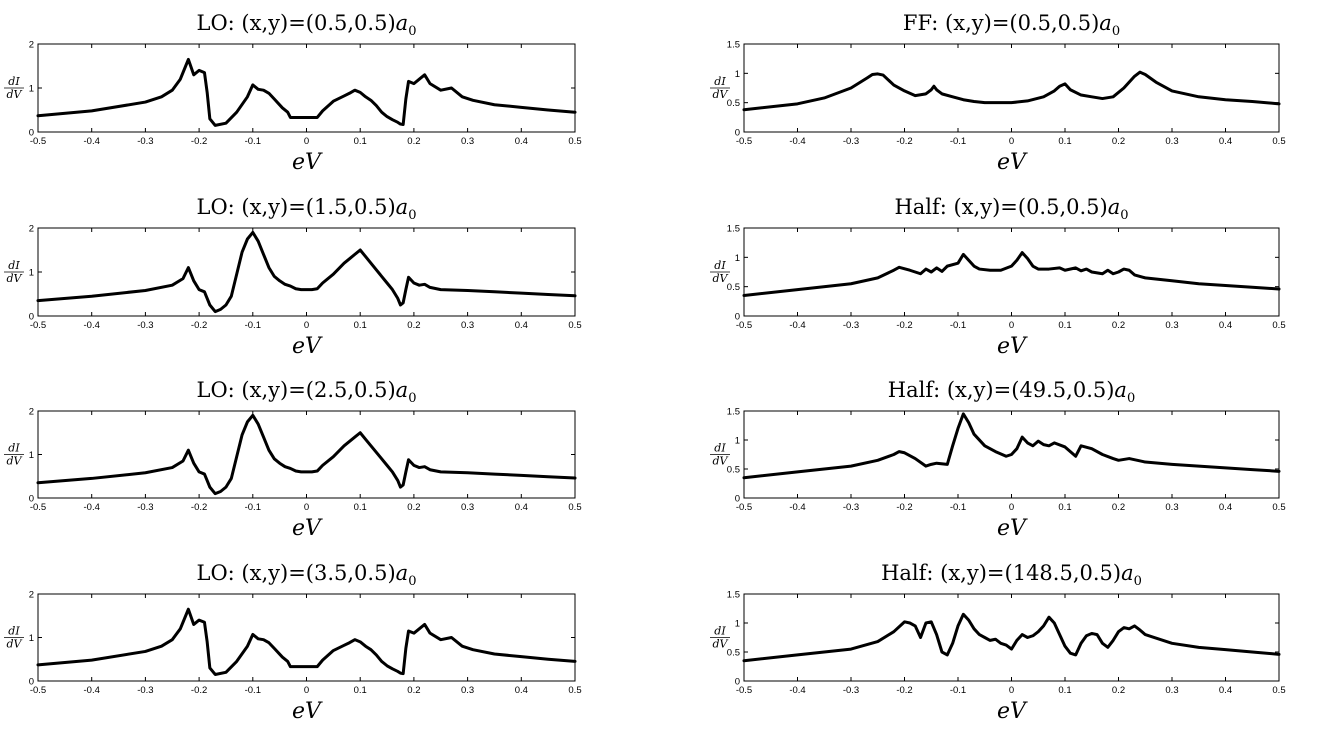 This screenshot has width=1321, height=733. What do you see at coordinates (797, 141) in the screenshot?
I see `x-tick-label: -0.4` at bounding box center [797, 141].